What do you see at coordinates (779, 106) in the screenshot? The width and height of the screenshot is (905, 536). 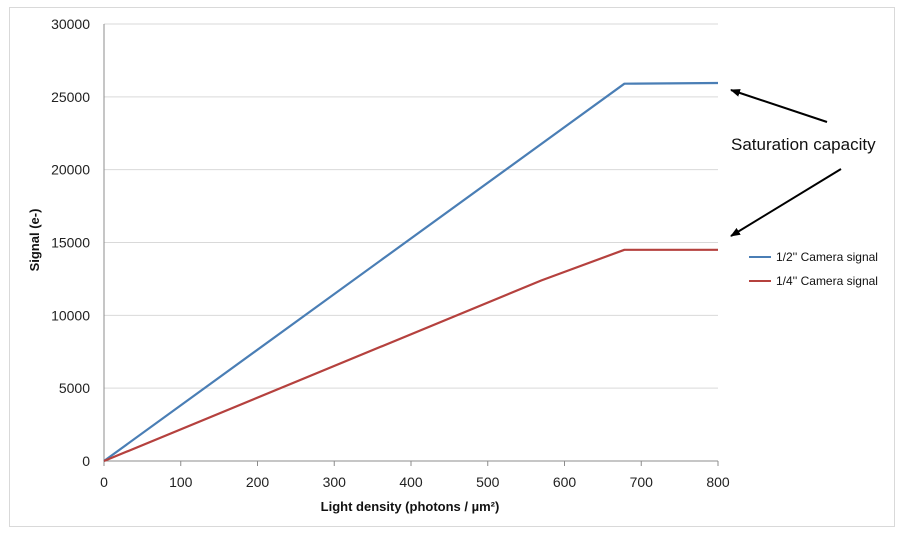 I see `arrow-to-half-inch-plateau` at bounding box center [779, 106].